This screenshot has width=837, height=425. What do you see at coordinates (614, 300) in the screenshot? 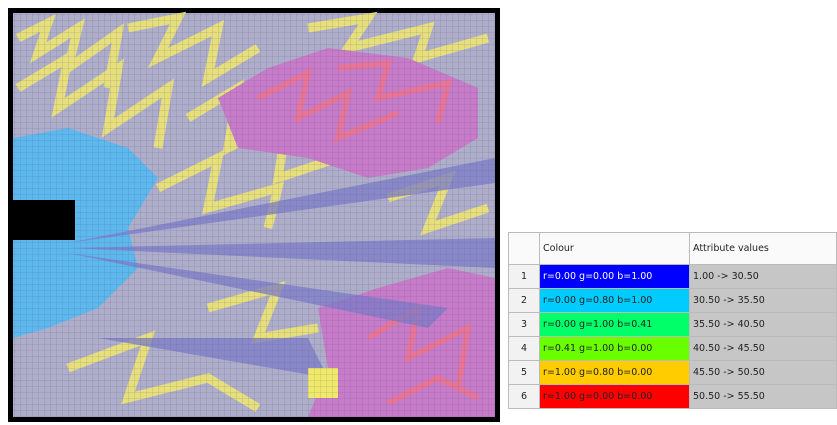
I see `colour-cell: r=0.00 g=0.80 b=1.00` at bounding box center [614, 300].